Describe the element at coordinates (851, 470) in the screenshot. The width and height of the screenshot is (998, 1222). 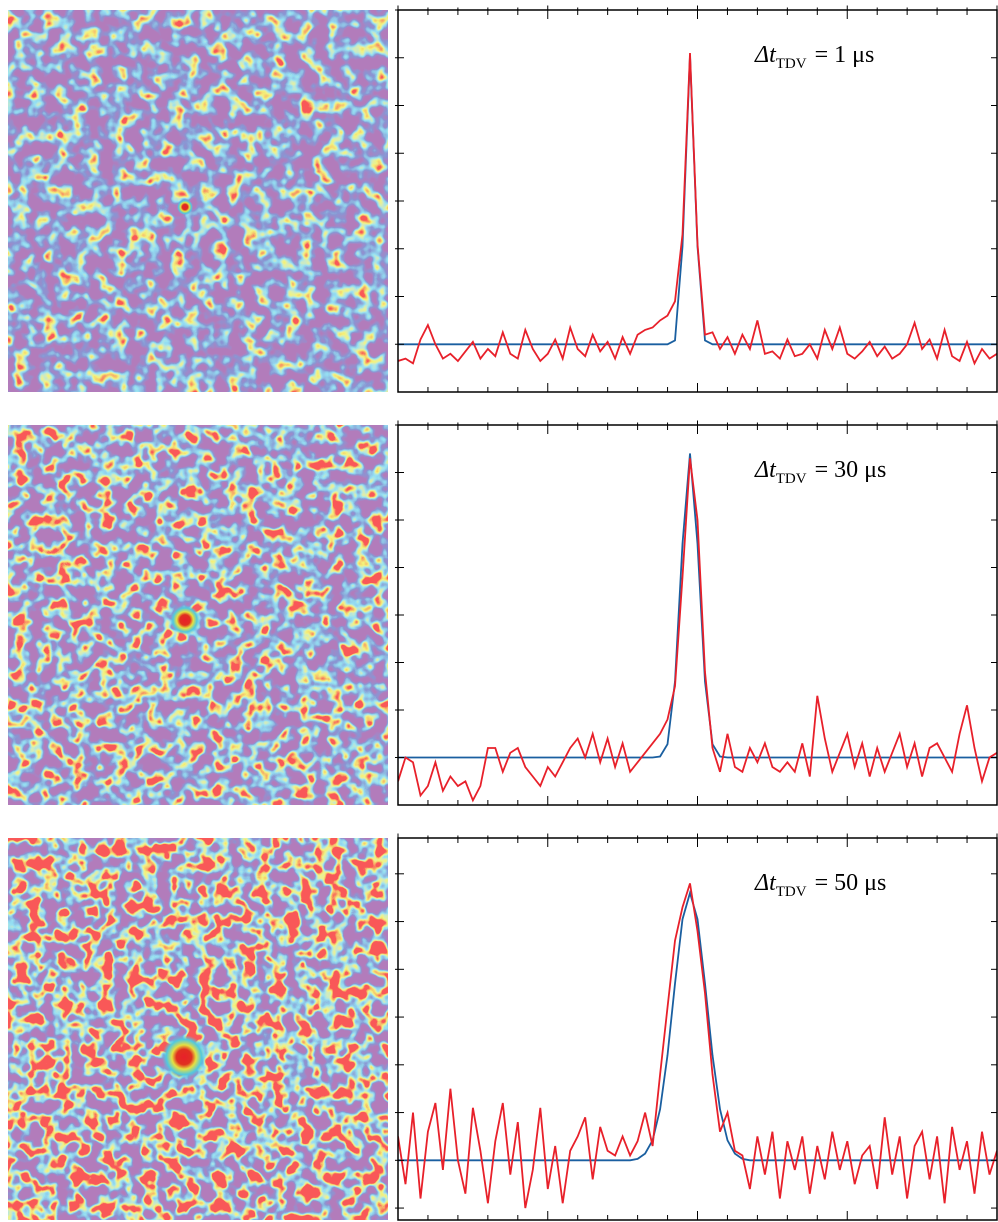
I see `annotation-value: = 30 μs` at that location.